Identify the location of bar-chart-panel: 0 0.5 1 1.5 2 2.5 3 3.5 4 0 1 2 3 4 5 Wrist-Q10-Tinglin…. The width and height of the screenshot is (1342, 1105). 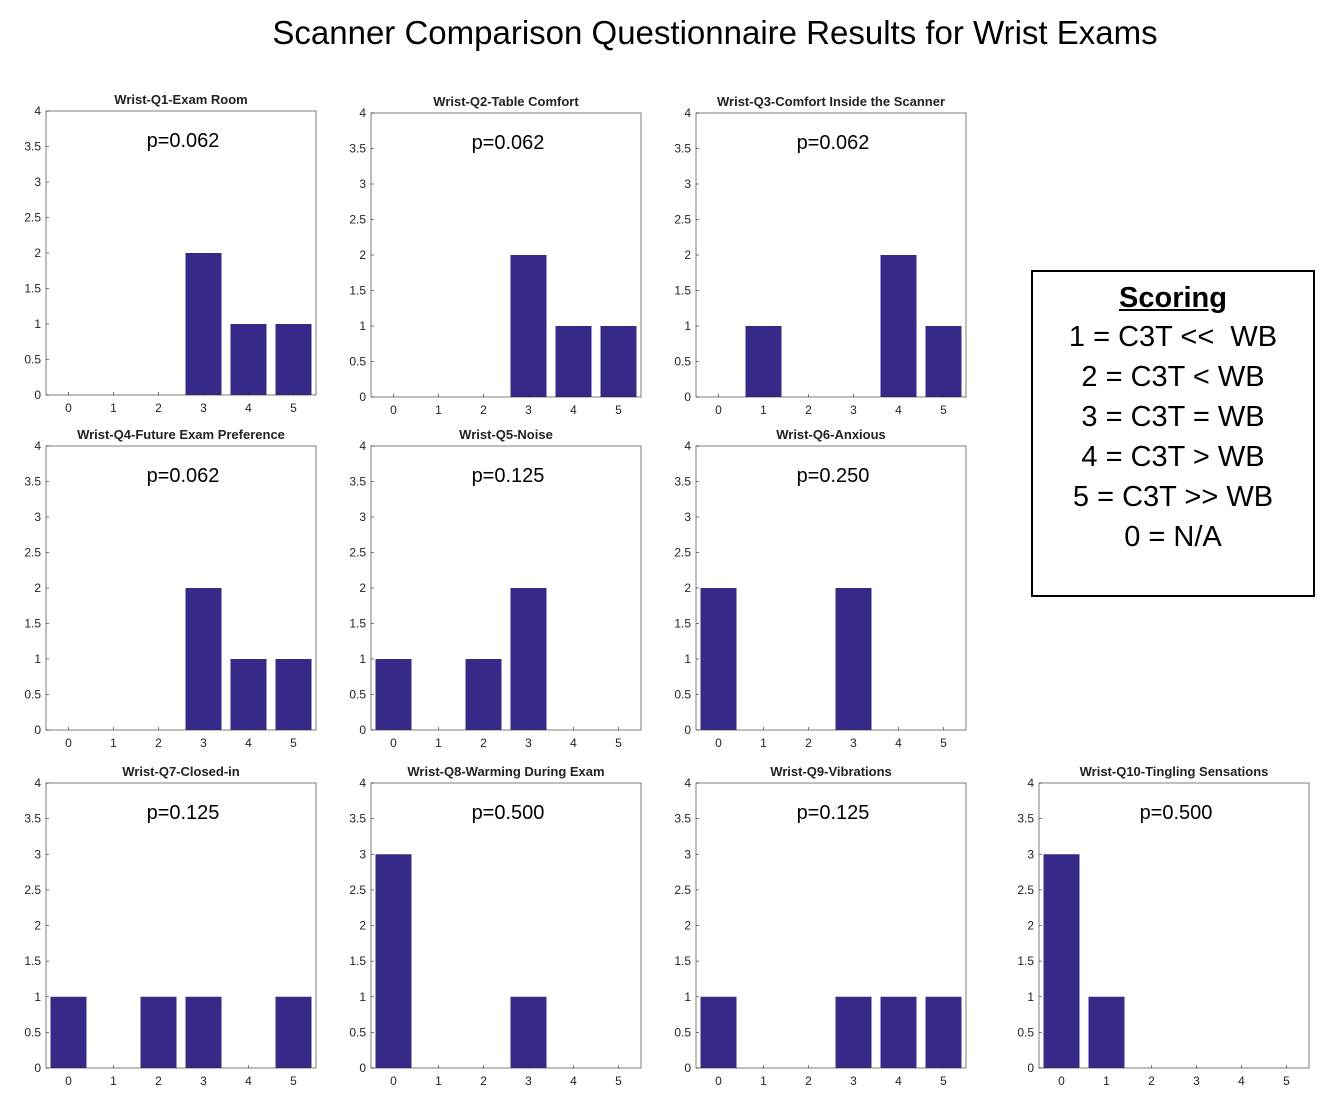
(1163, 926).